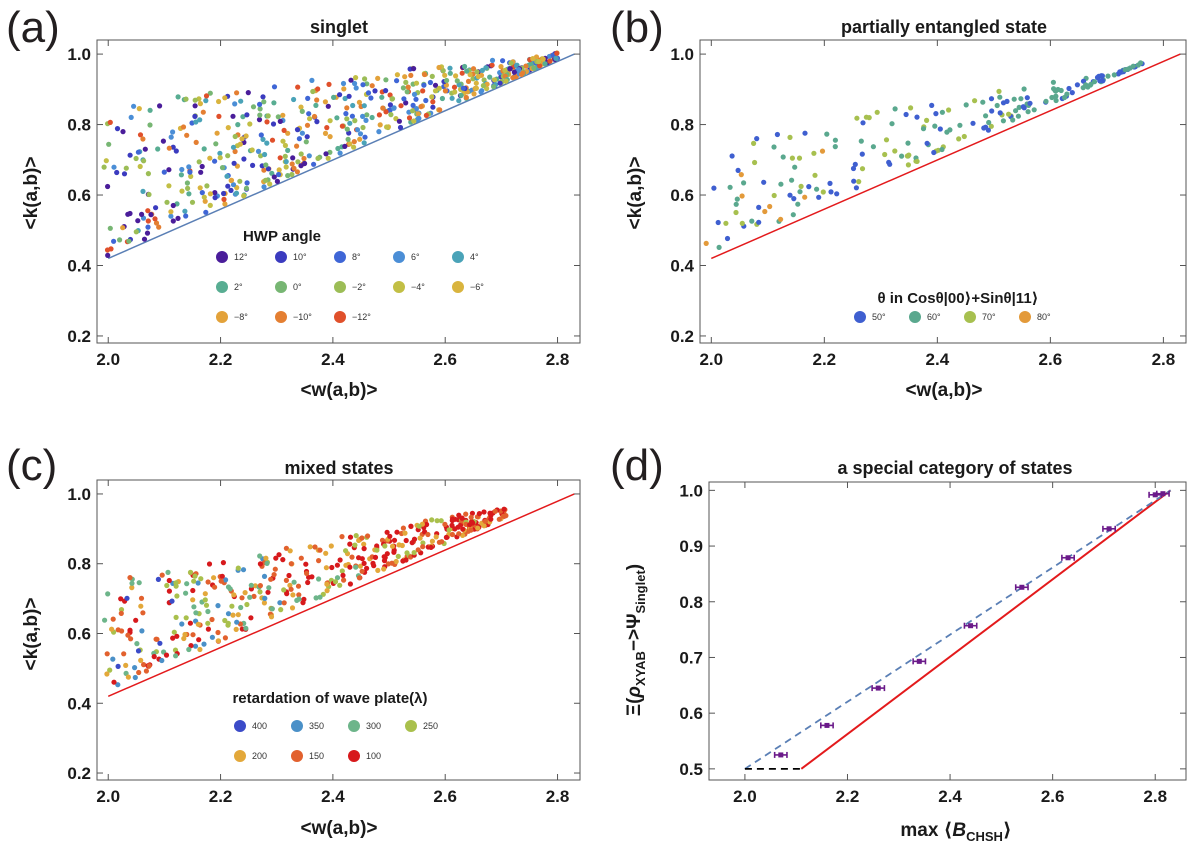 This screenshot has width=1194, height=846. Describe the element at coordinates (1164, 359) in the screenshot. I see `x-tick-label: 2.8` at that location.